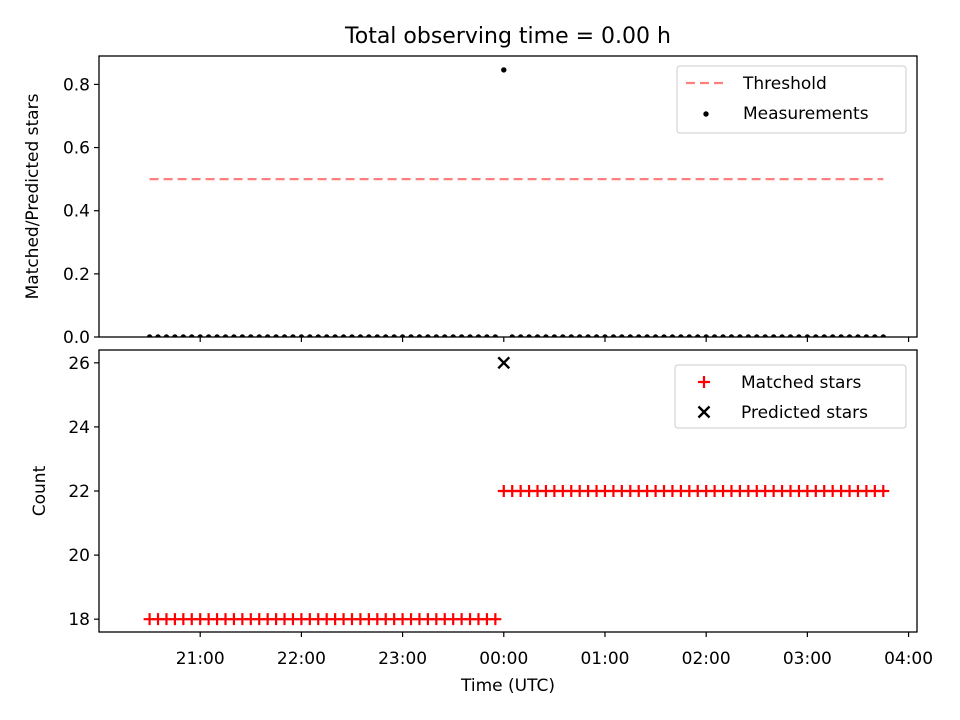  What do you see at coordinates (704, 412) in the screenshot?
I see `legend-predicted-key` at bounding box center [704, 412].